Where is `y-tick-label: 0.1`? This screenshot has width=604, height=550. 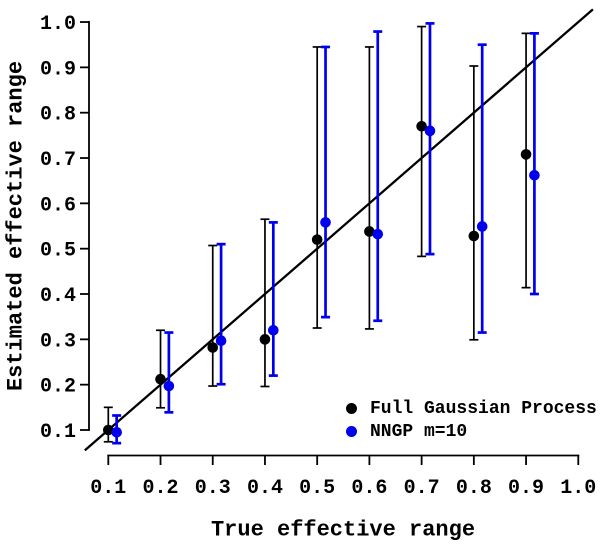
y-tick-label: 0.1 is located at coordinates (58, 432).